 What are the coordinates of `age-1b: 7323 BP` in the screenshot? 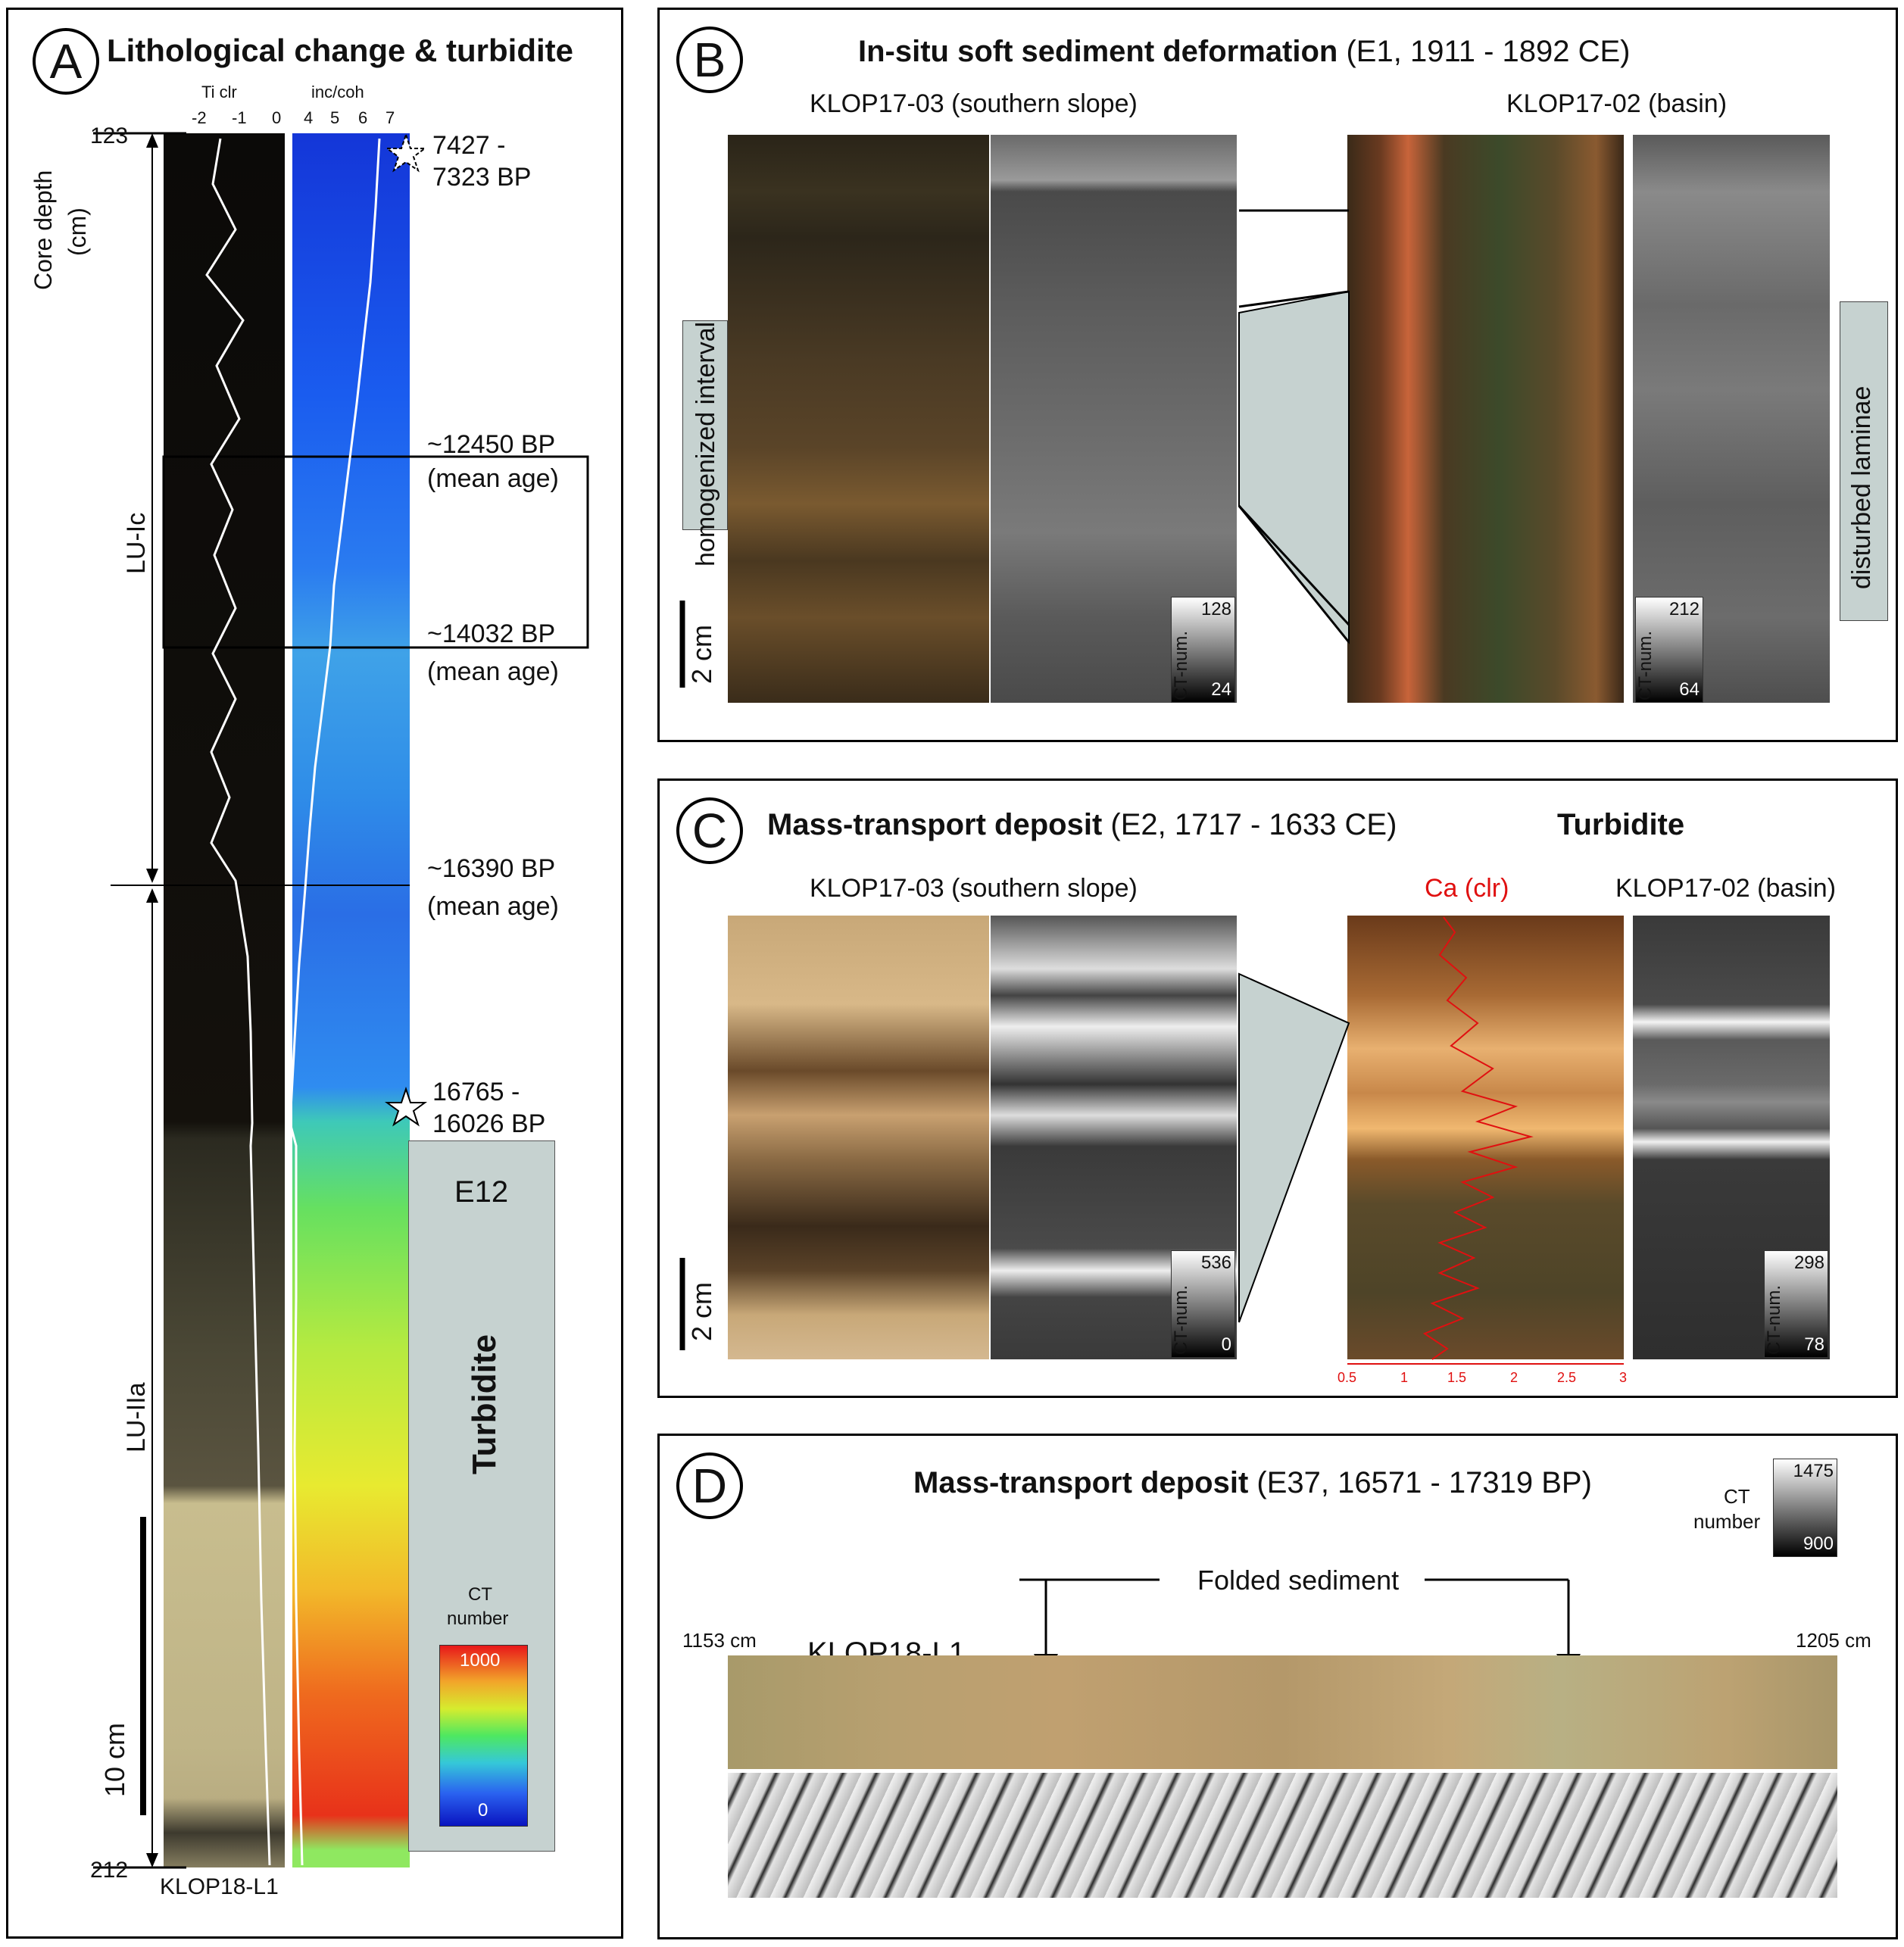 It's located at (482, 177).